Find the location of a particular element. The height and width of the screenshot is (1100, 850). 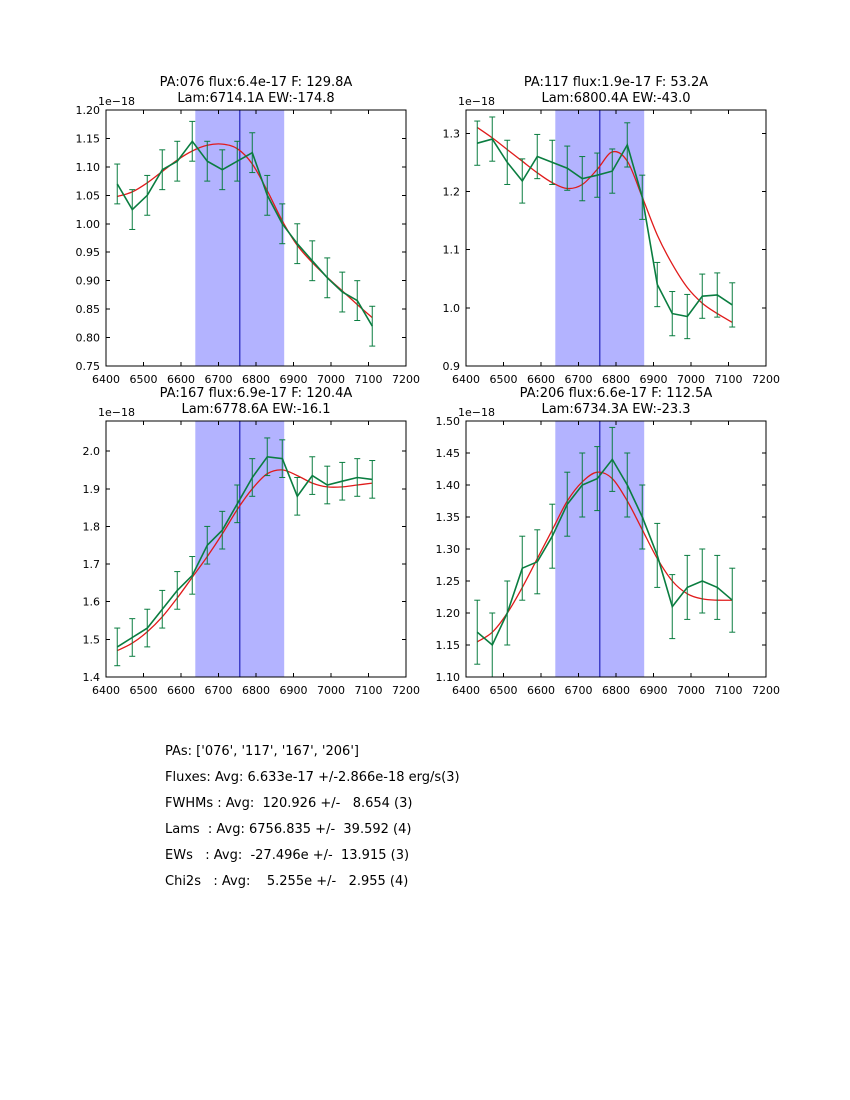

chart-title-line1: PA:206 flux:6.6e-17 F: 112.5A is located at coordinates (616, 393).